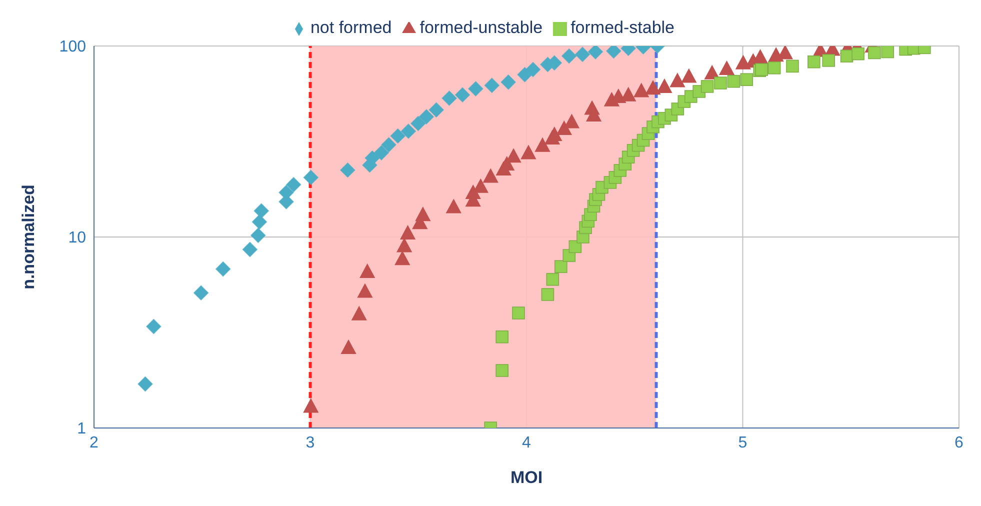 The height and width of the screenshot is (506, 981). I want to click on y-tick-label: 100, so click(72, 47).